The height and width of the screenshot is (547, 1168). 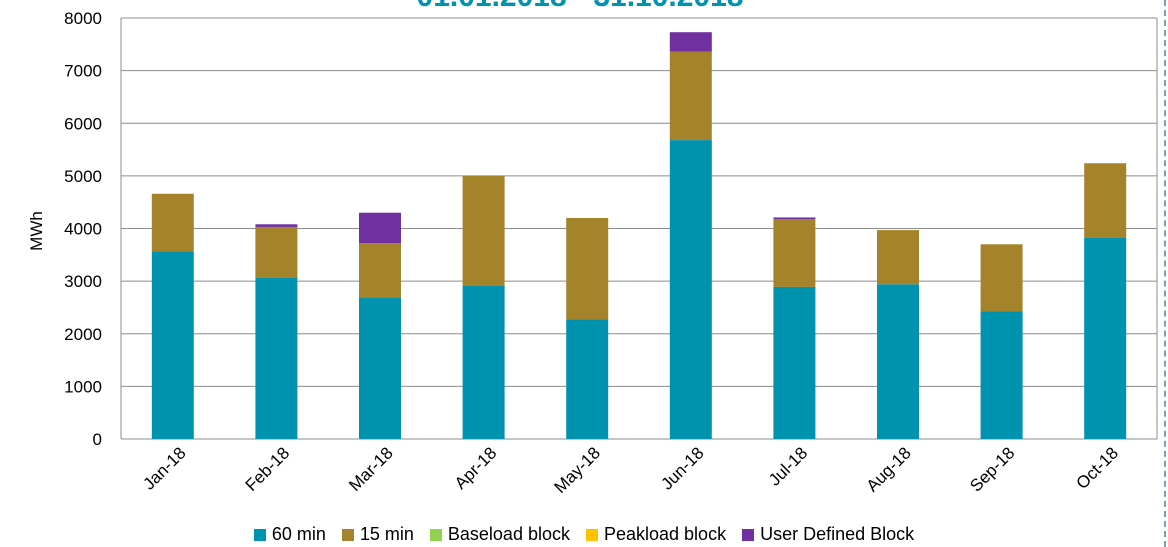 I want to click on legend-item: 60 min, so click(x=289, y=534).